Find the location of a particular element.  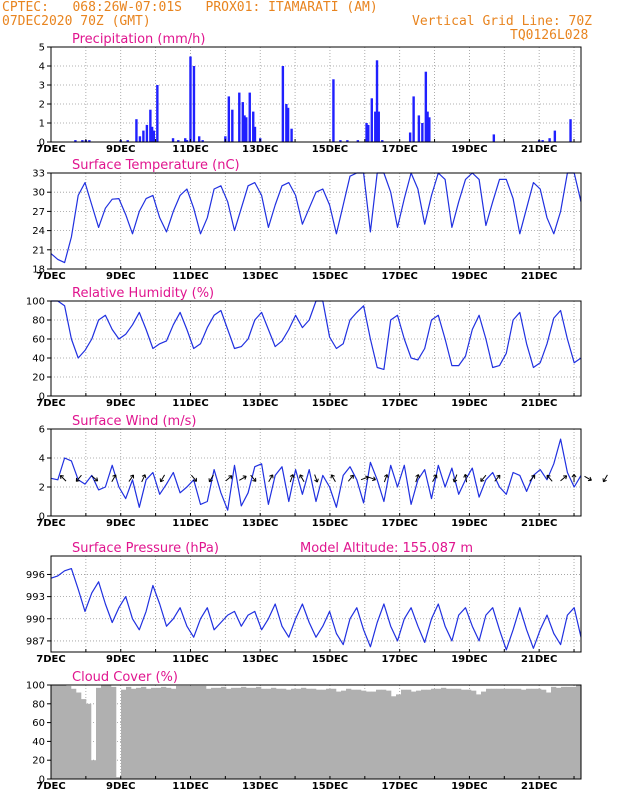

y-tick-label: 21 is located at coordinates (38, 250).